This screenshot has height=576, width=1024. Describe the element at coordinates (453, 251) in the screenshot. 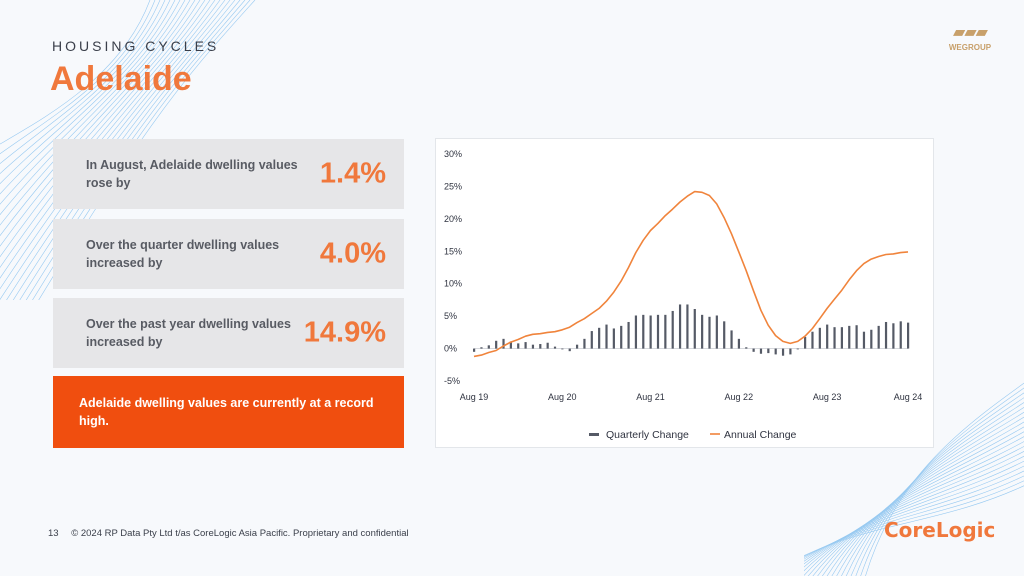

I see `y-tick-label: 15%` at that location.